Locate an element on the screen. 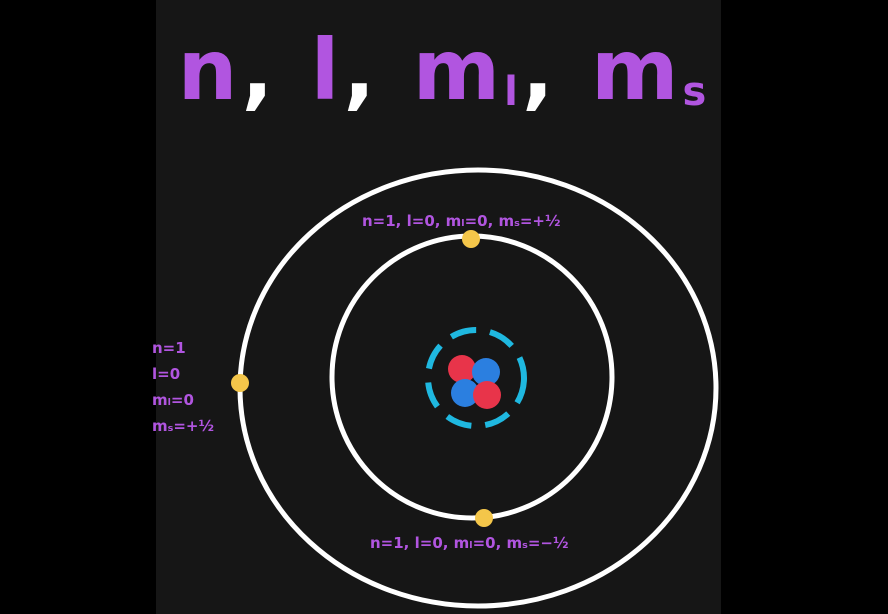 The height and width of the screenshot is (614, 888). bottom-electron-label: n=1, l=0, mₗ=0, mₛ=−½ is located at coordinates (469, 543).